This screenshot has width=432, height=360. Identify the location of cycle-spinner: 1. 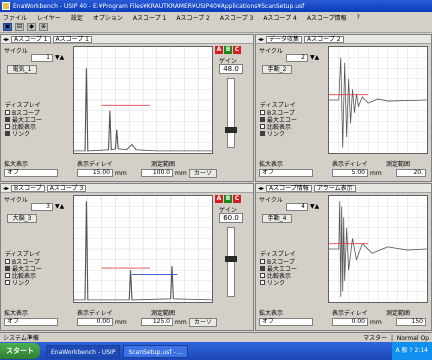
(42, 58).